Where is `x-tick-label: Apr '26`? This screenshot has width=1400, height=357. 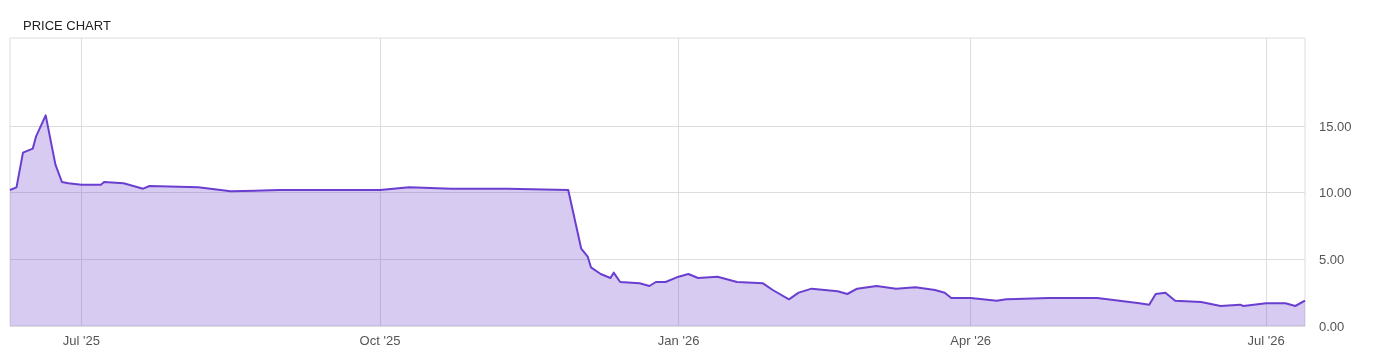 x-tick-label: Apr '26 is located at coordinates (971, 340).